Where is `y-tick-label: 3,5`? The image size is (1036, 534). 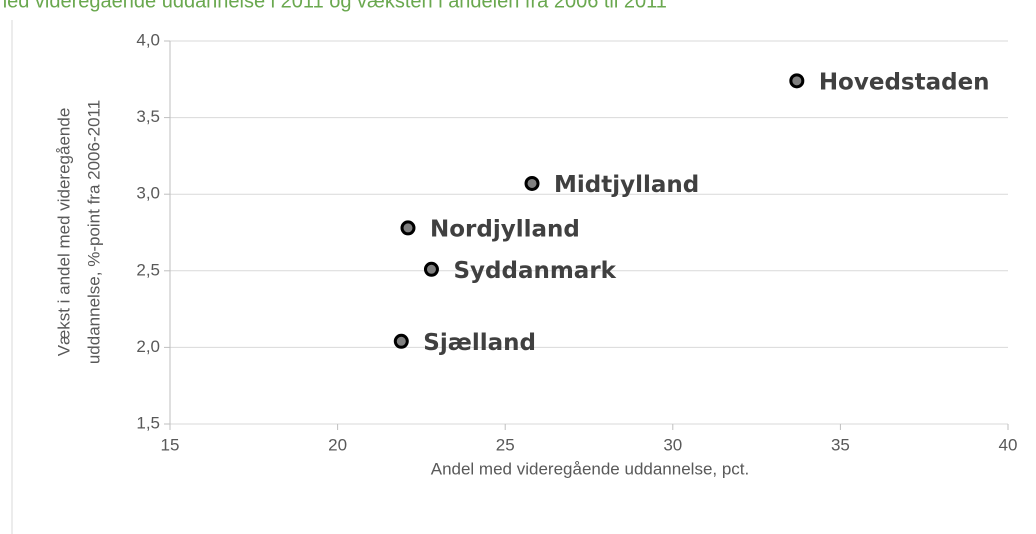
y-tick-label: 3,5 is located at coordinates (148, 116).